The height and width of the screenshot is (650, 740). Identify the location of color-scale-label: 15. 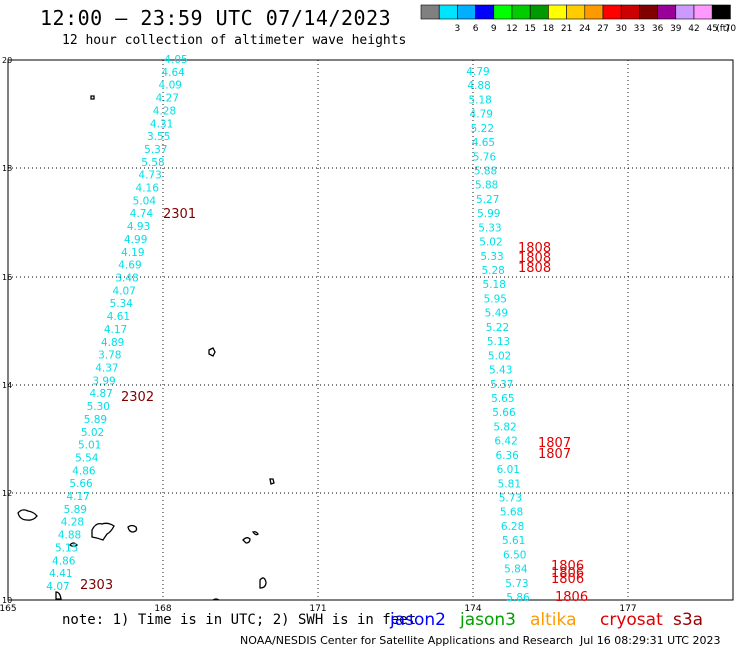
(529, 29).